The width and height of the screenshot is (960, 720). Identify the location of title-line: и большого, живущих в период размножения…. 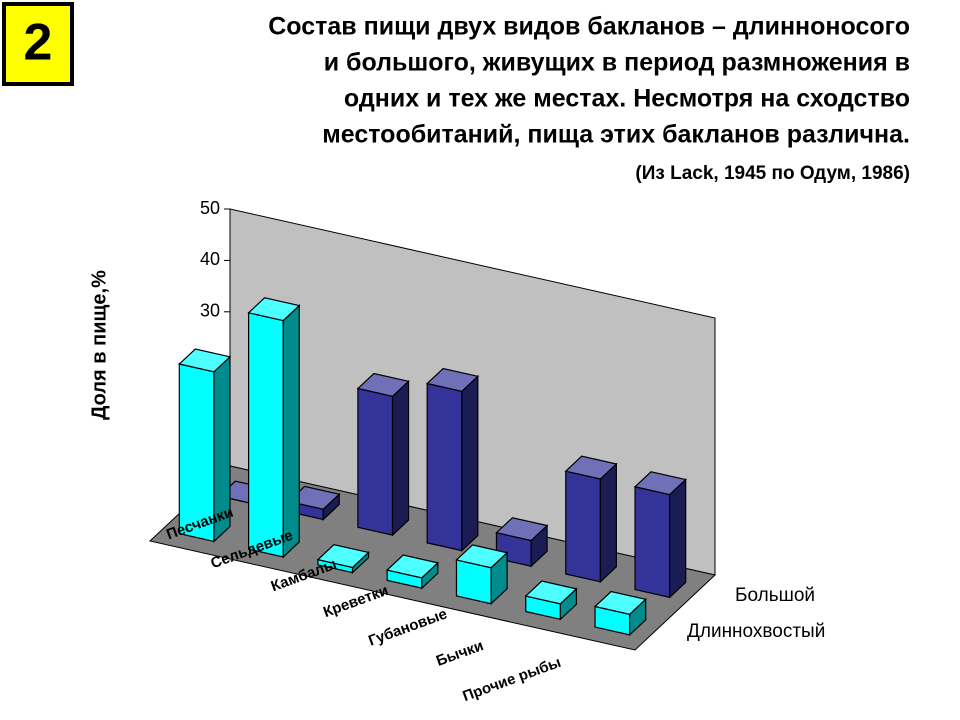
(617, 63).